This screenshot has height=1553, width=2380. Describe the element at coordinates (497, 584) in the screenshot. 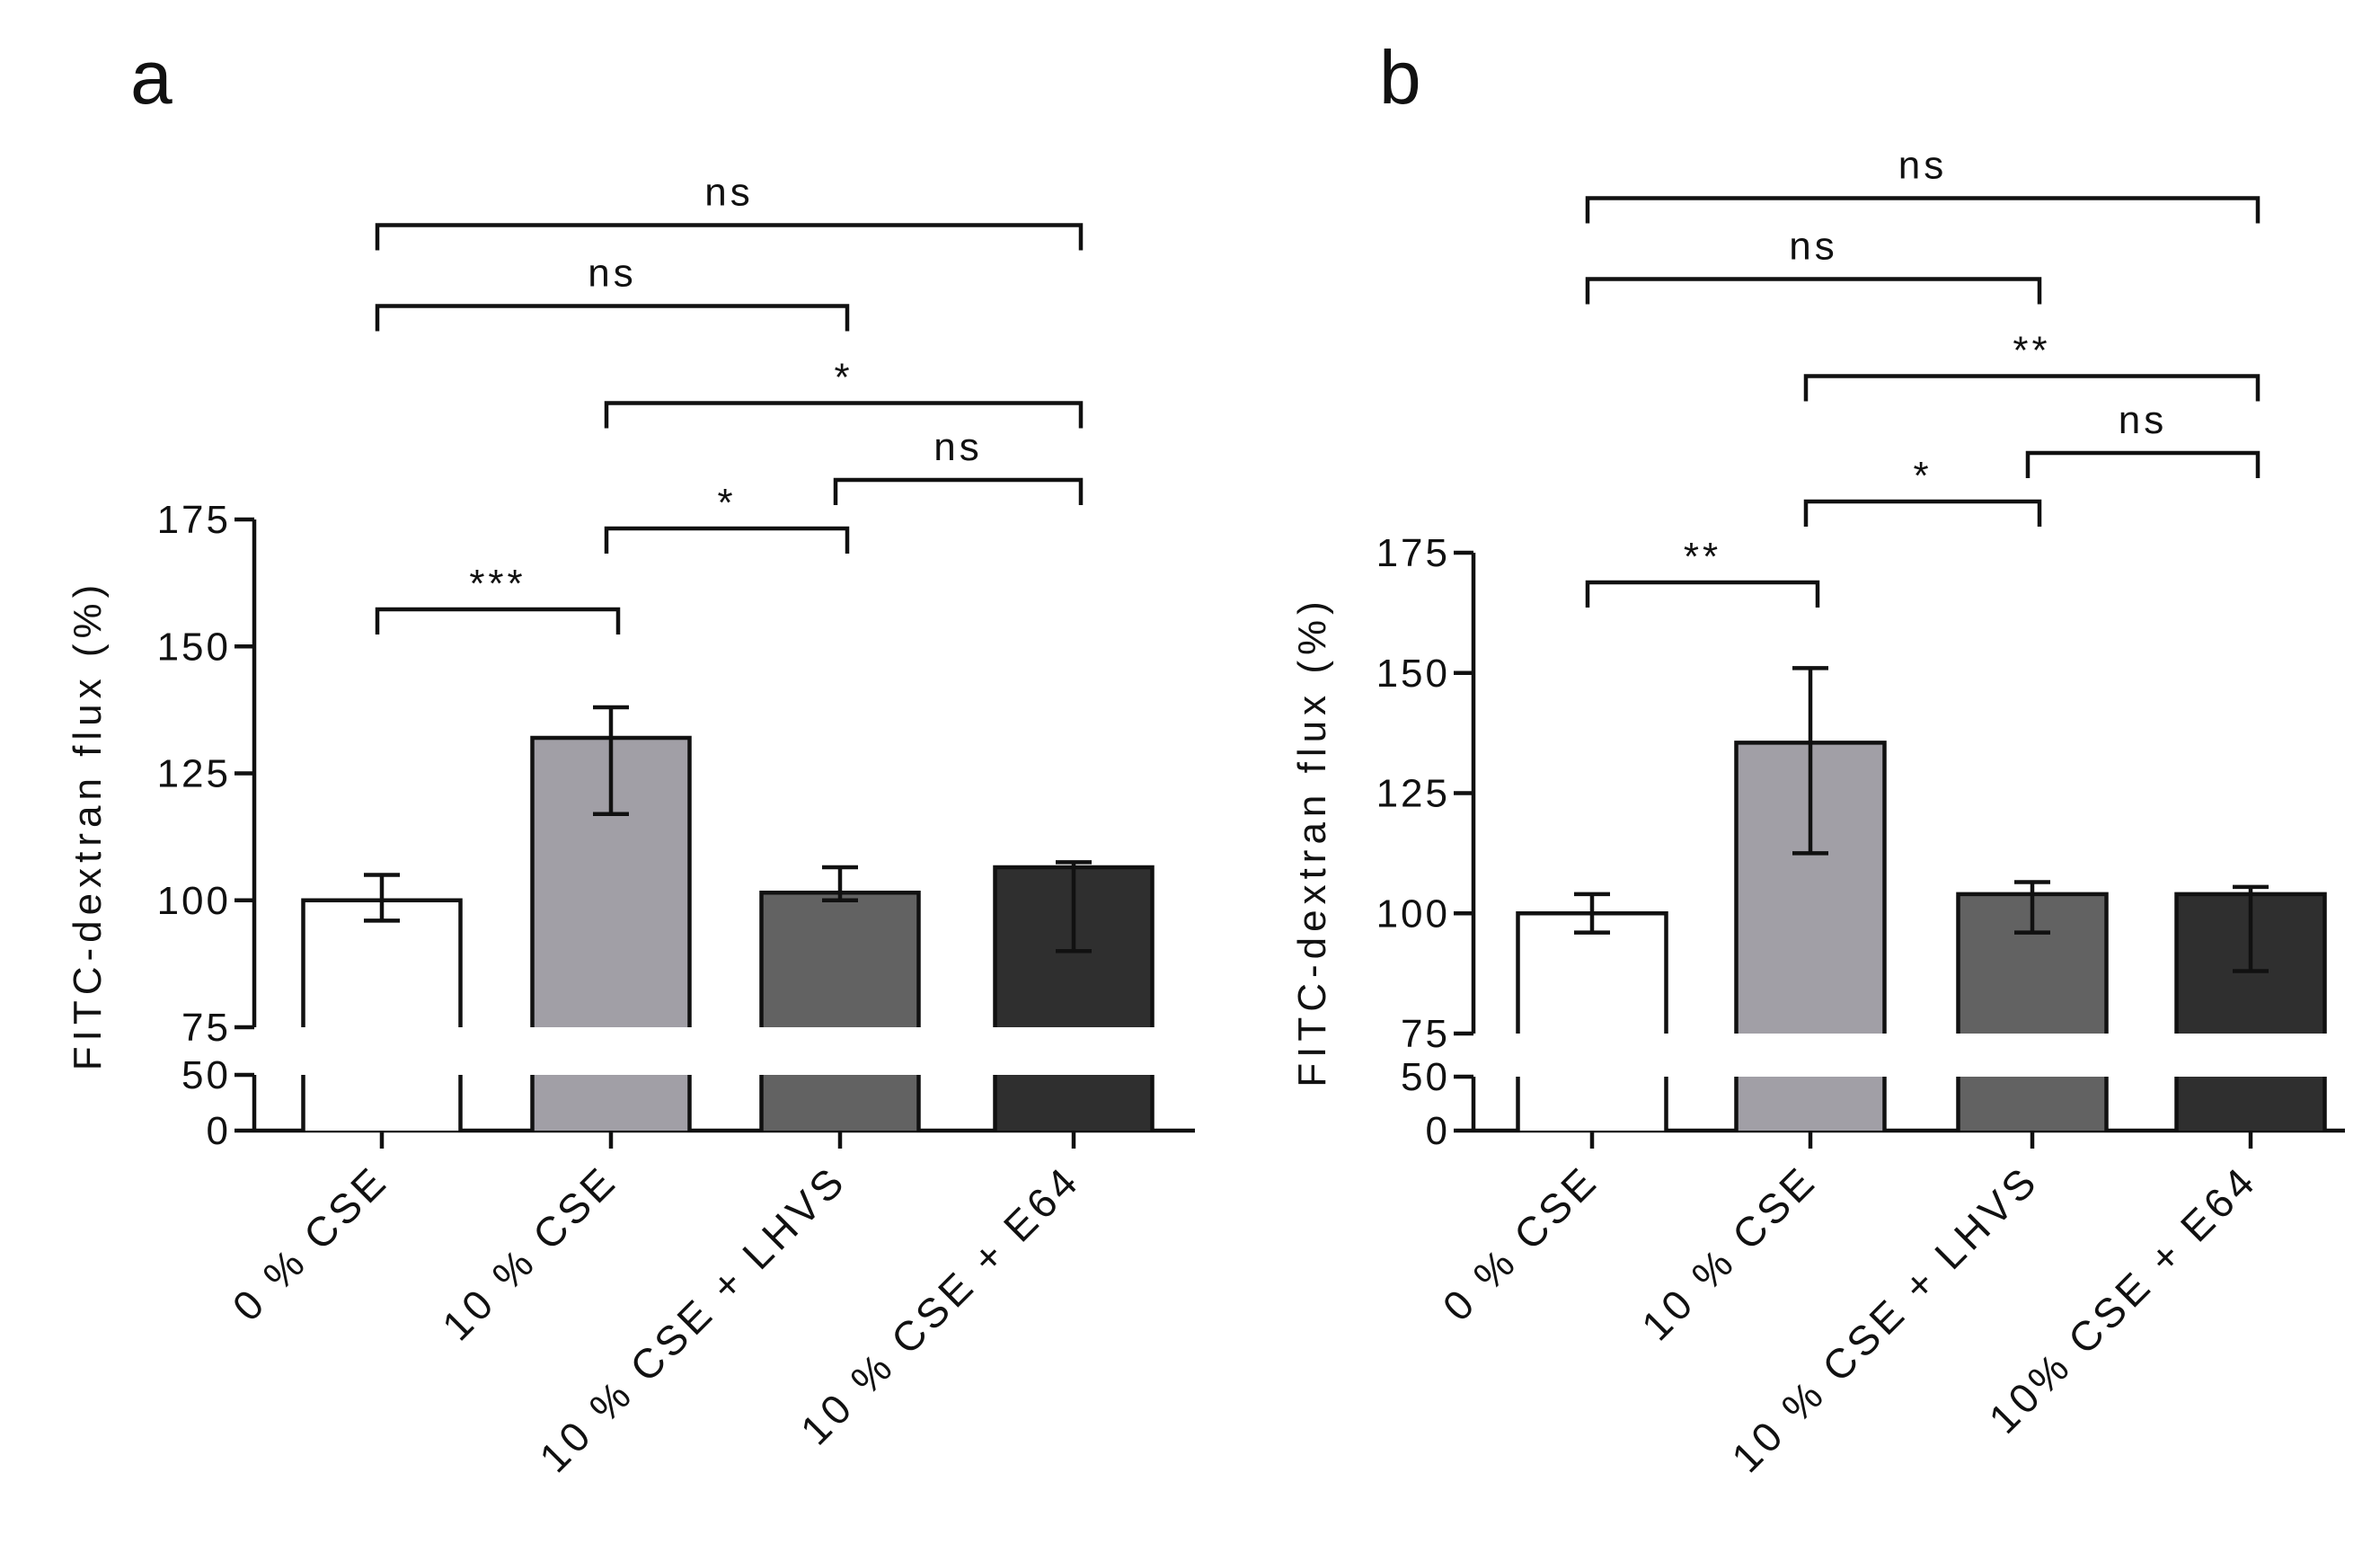

I see `significance-label: ***` at that location.